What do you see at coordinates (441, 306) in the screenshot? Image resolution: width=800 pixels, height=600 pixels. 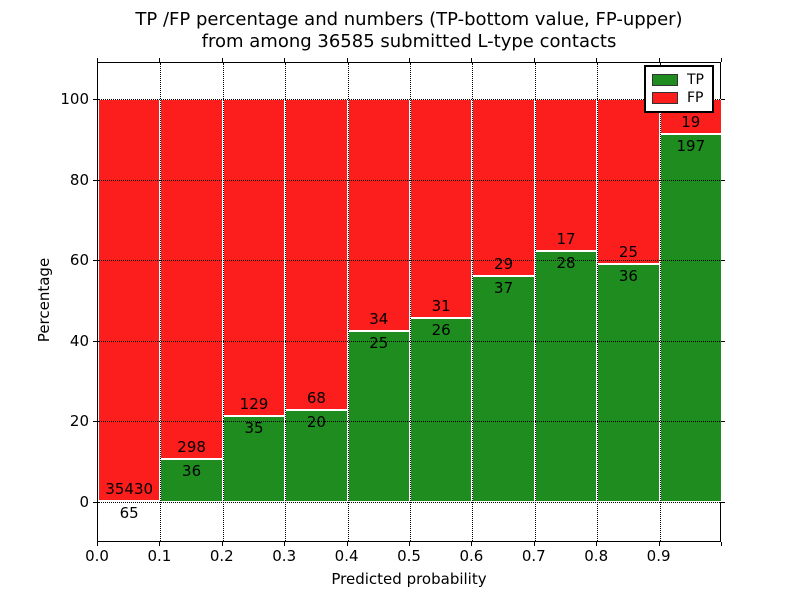 I see `fp-count-label: 31` at bounding box center [441, 306].